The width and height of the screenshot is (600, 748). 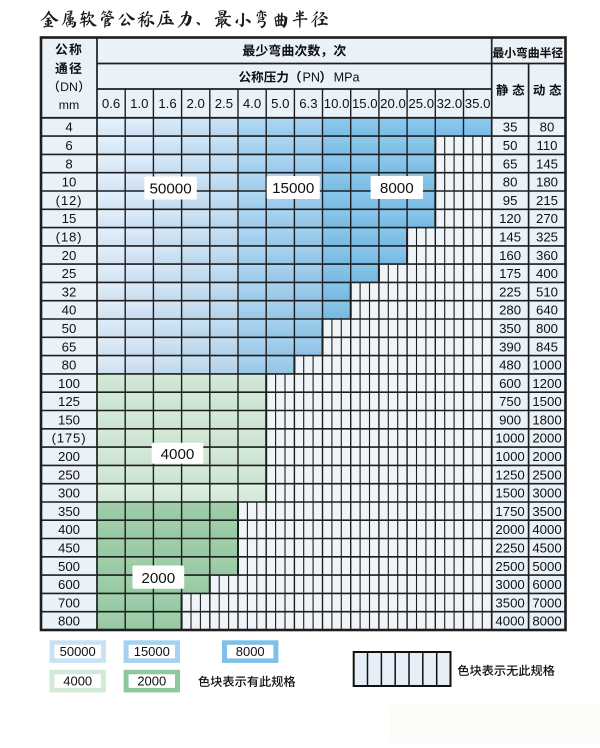 I want to click on svg-text: 145, so click(x=547, y=163).